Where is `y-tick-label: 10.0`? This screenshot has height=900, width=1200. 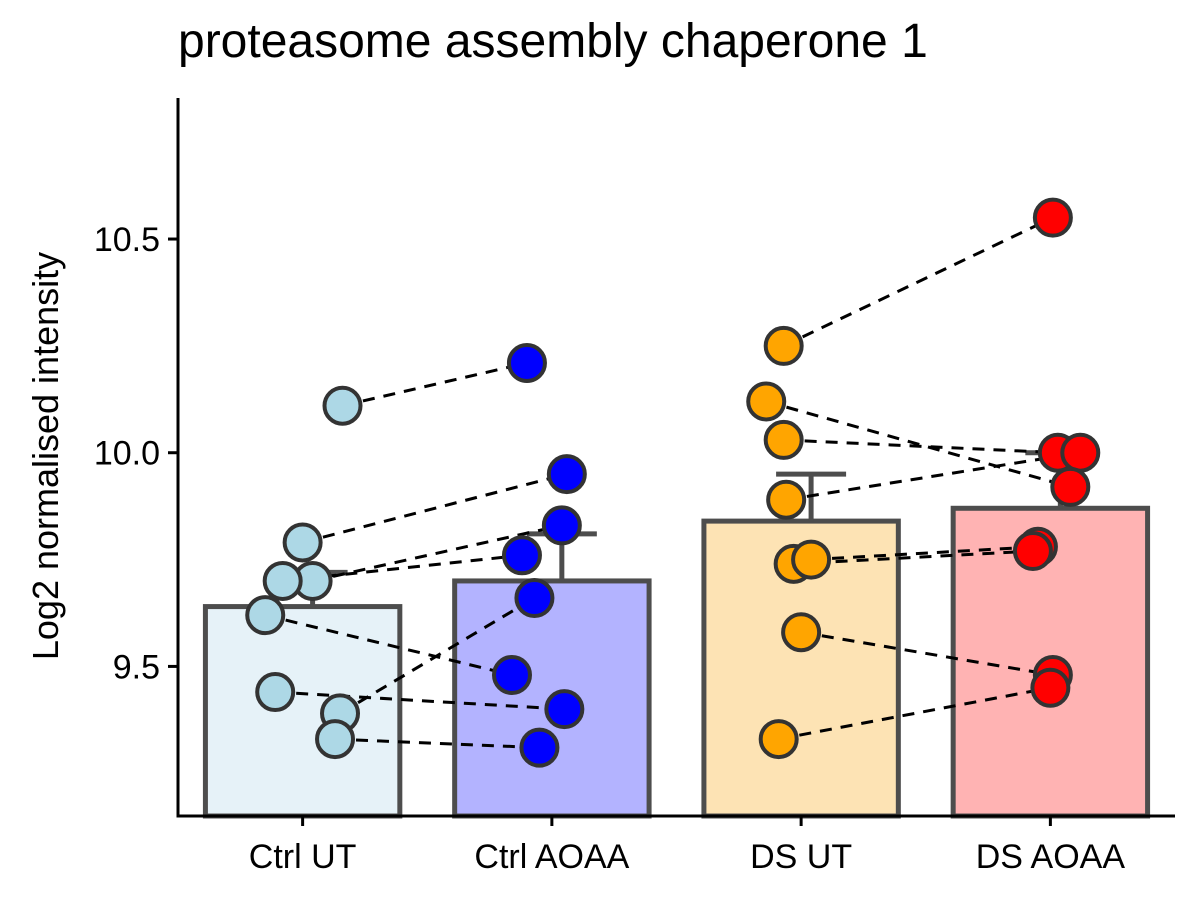
y-tick-label: 10.0 is located at coordinates (127, 454).